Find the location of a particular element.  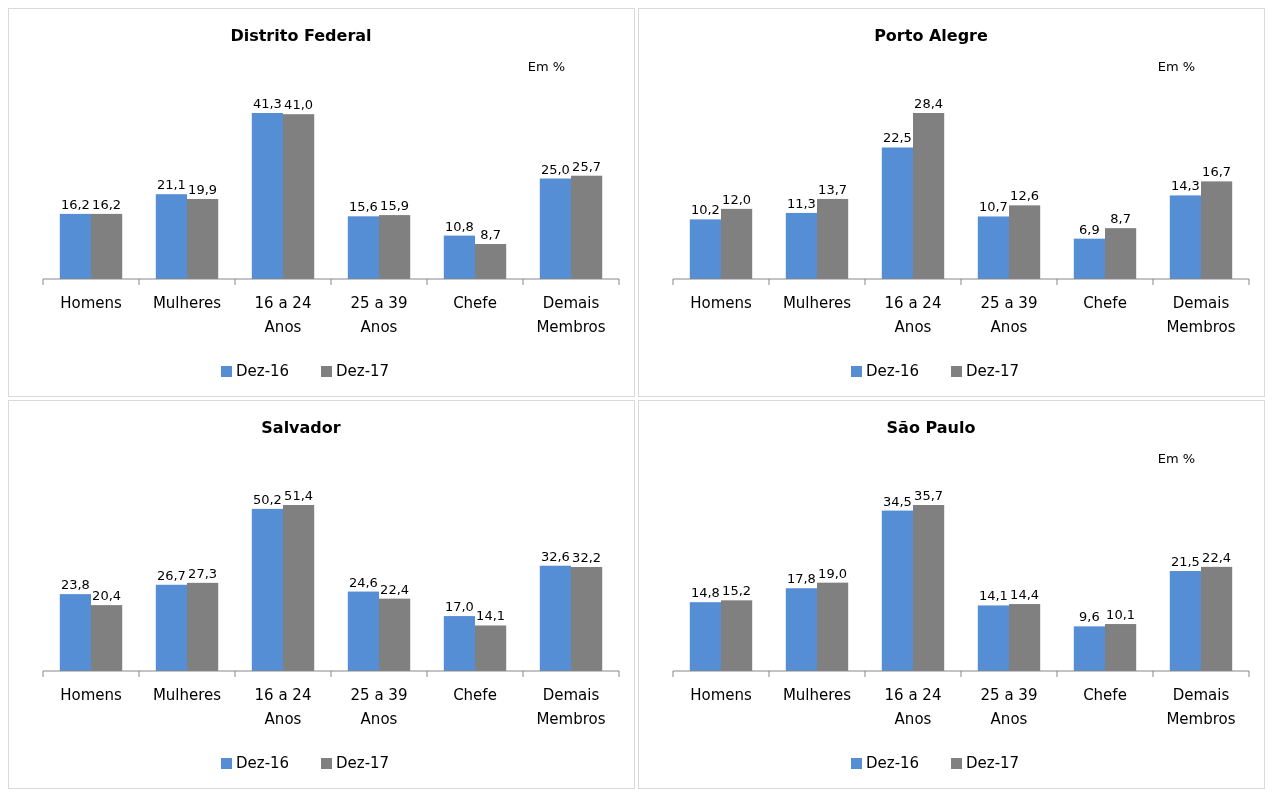

data-label: 10,2 is located at coordinates (705, 210).